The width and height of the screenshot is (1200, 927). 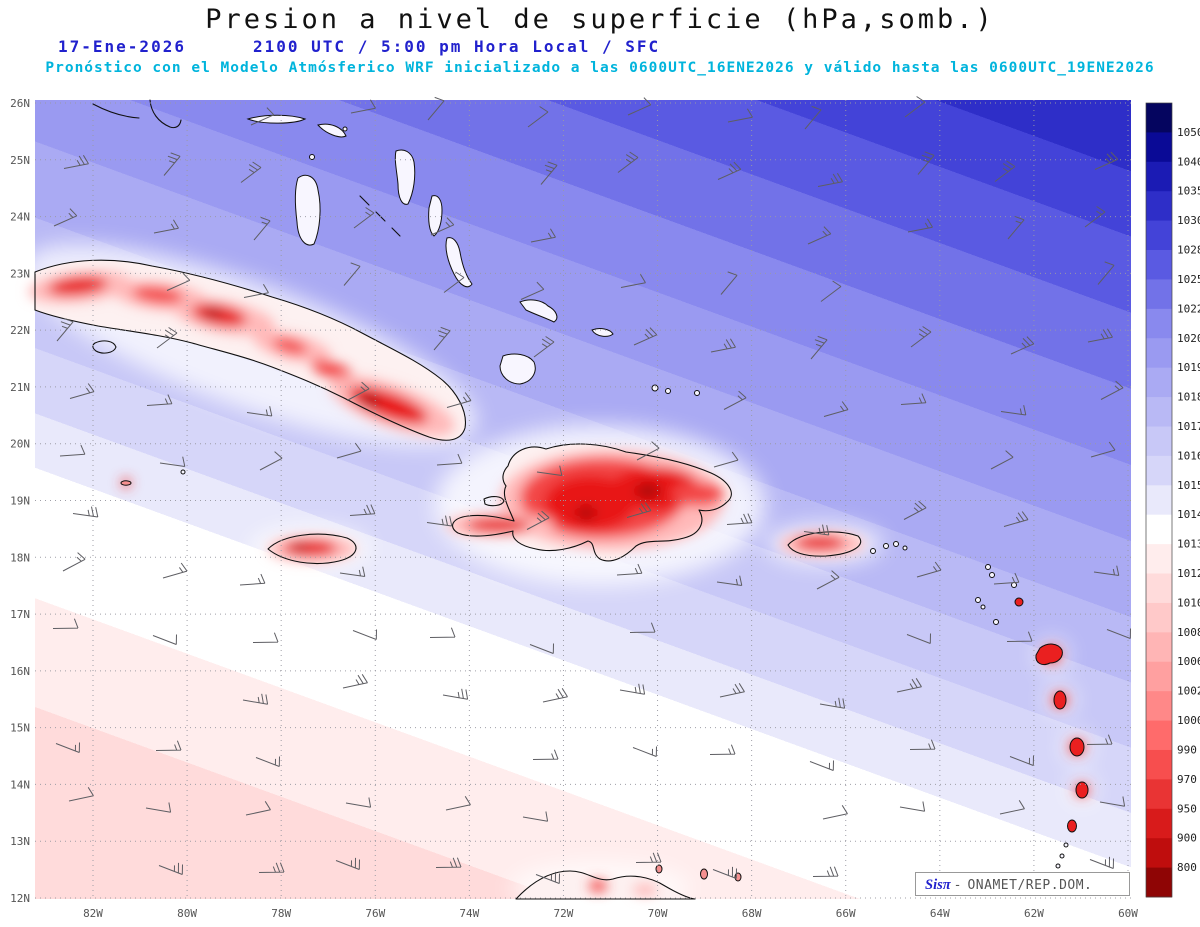 What do you see at coordinates (20, 557) in the screenshot?
I see `lat-tick-label: 18N` at bounding box center [20, 557].